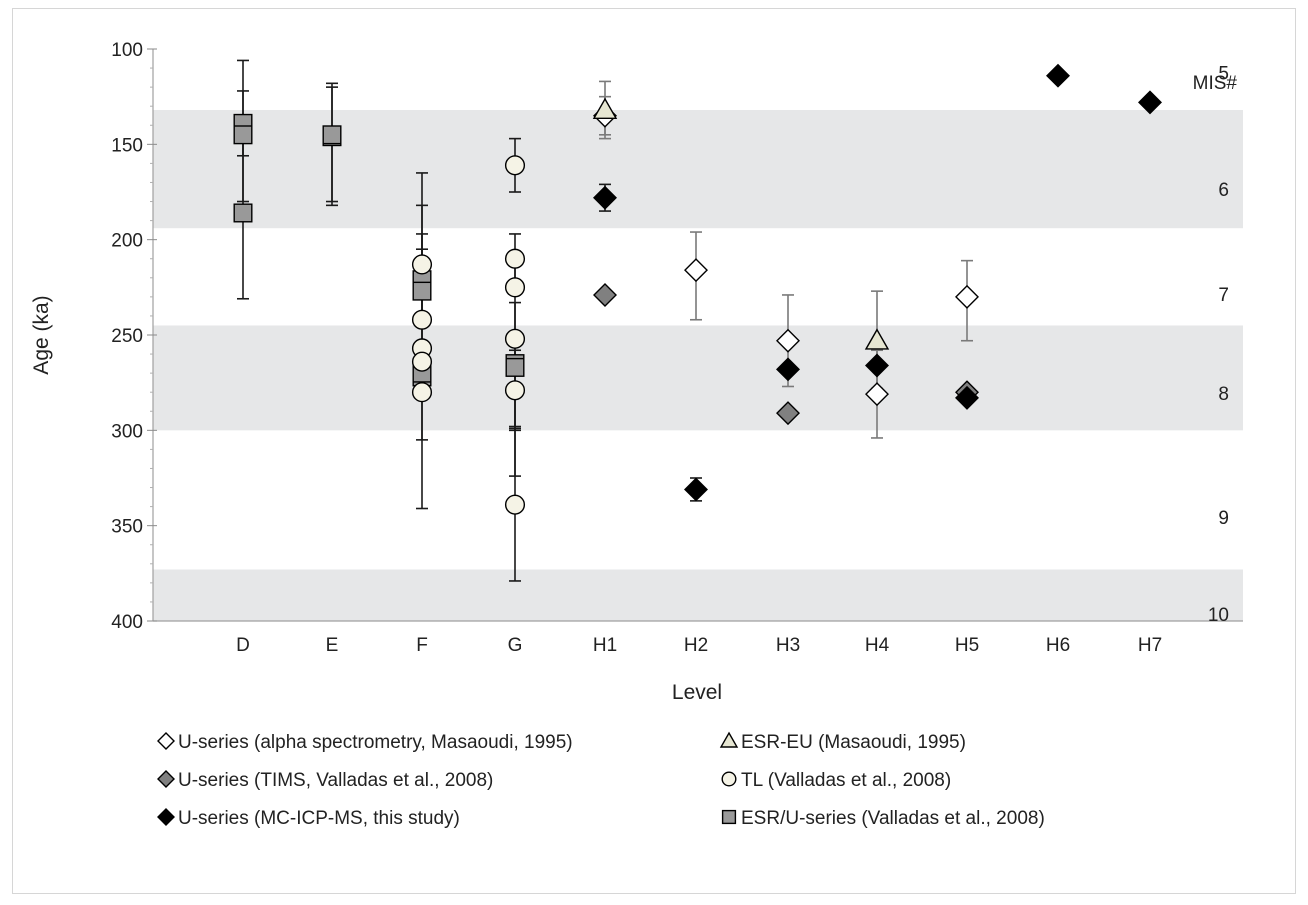  I want to click on y-tick-label: 400, so click(127, 622).